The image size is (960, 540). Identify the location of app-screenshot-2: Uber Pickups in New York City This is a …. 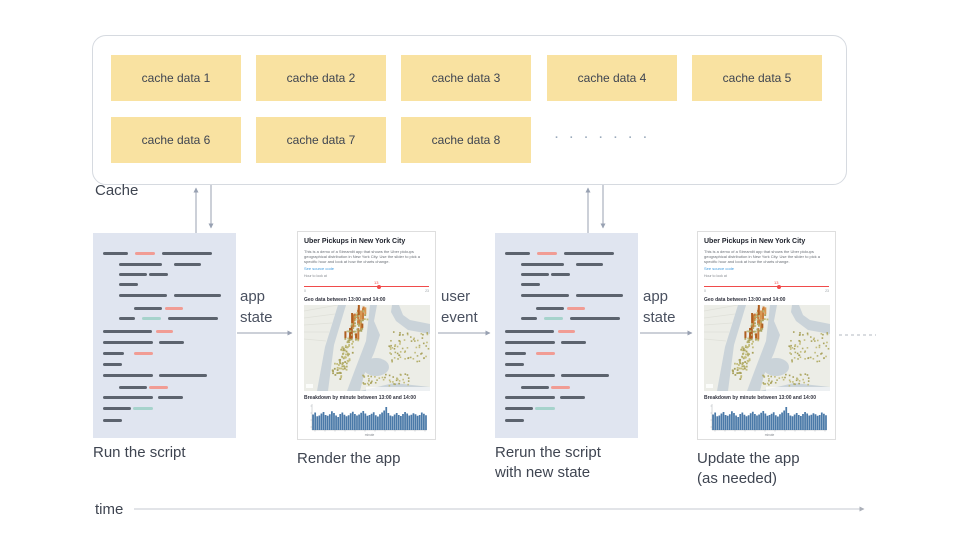
(766, 335).